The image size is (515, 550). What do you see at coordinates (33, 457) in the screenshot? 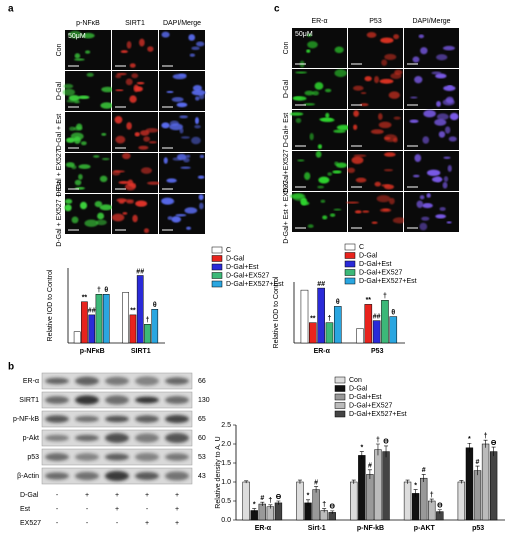
I see `protein-label: p53` at bounding box center [33, 457].